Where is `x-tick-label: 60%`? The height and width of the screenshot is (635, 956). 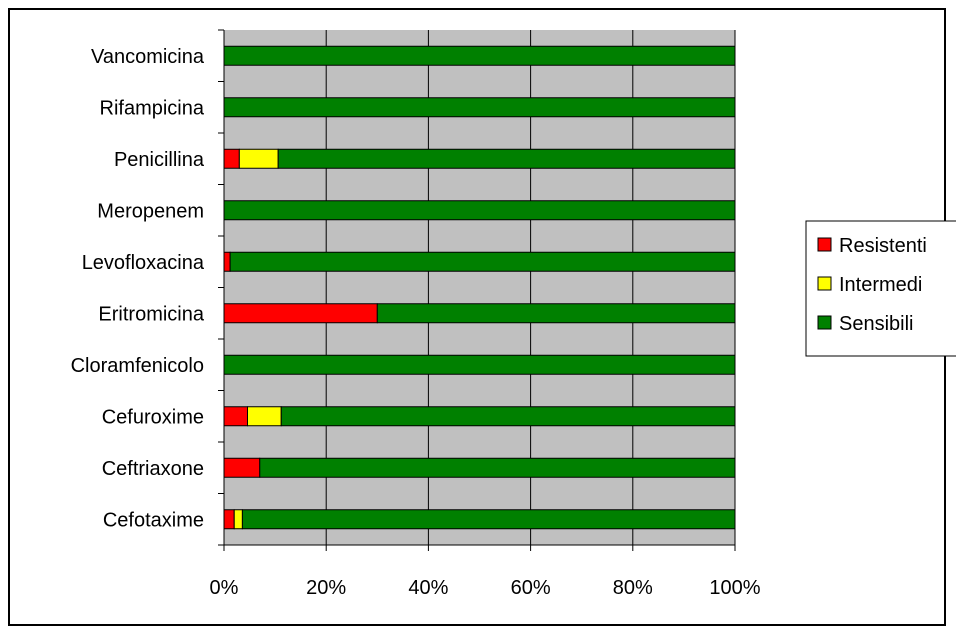
x-tick-label: 60% is located at coordinates (531, 588).